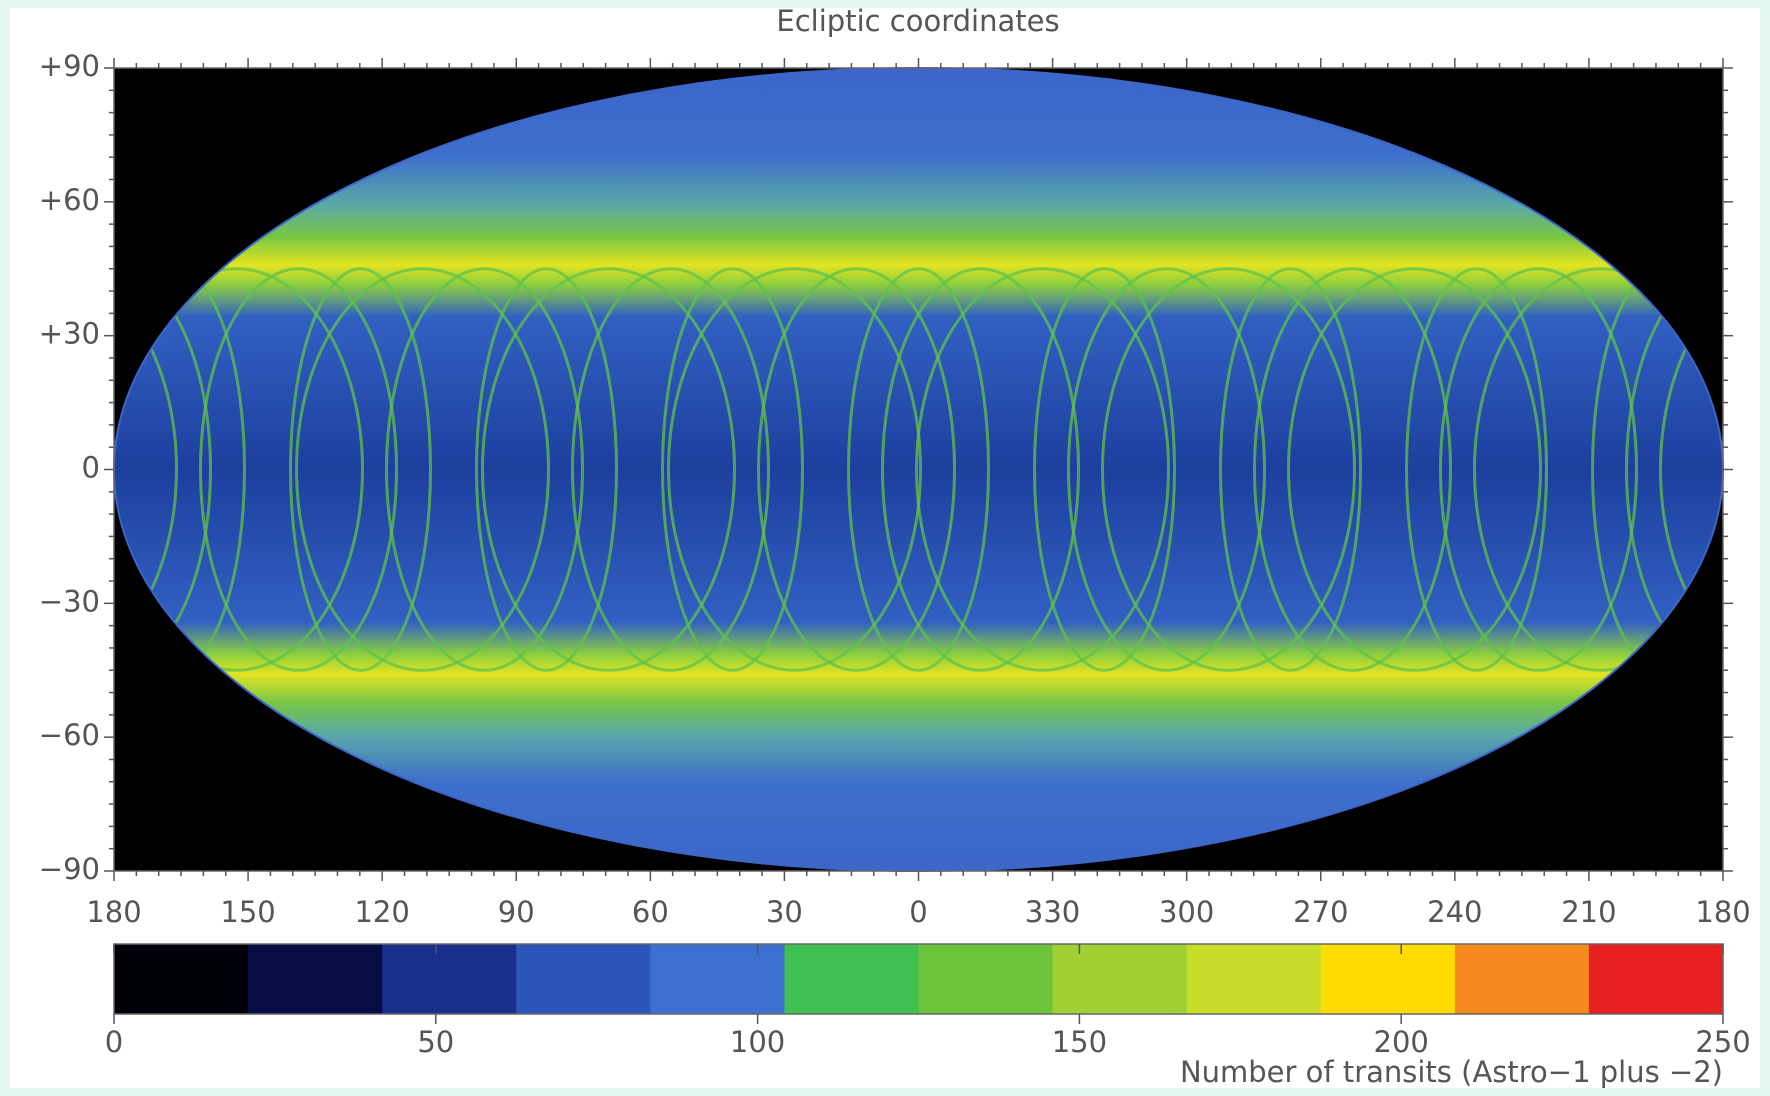  Describe the element at coordinates (650, 912) in the screenshot. I see `x-tick-label: 60` at that location.